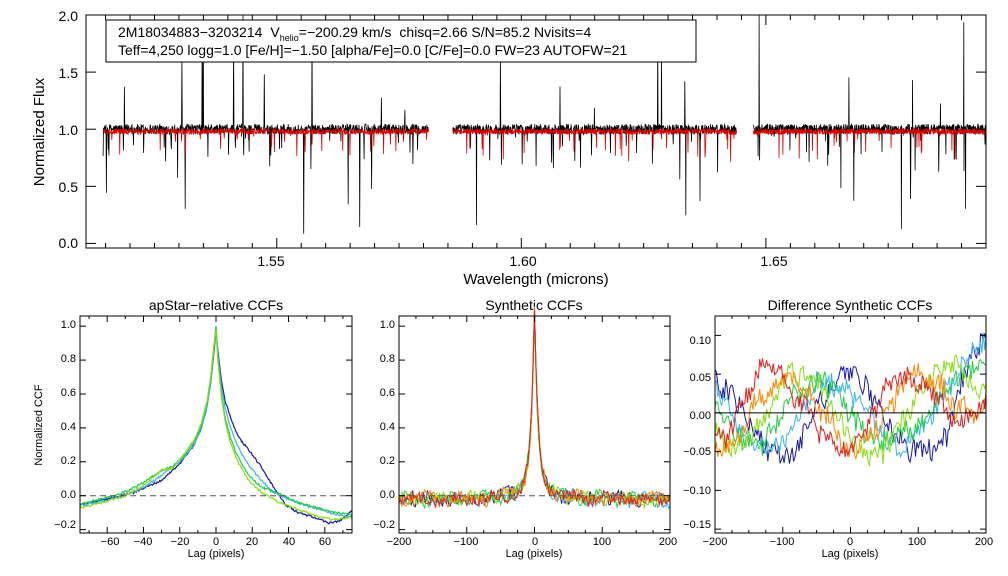 The height and width of the screenshot is (576, 1008). Describe the element at coordinates (522, 261) in the screenshot. I see `spectrum-xtick-label: 1.60` at that location.